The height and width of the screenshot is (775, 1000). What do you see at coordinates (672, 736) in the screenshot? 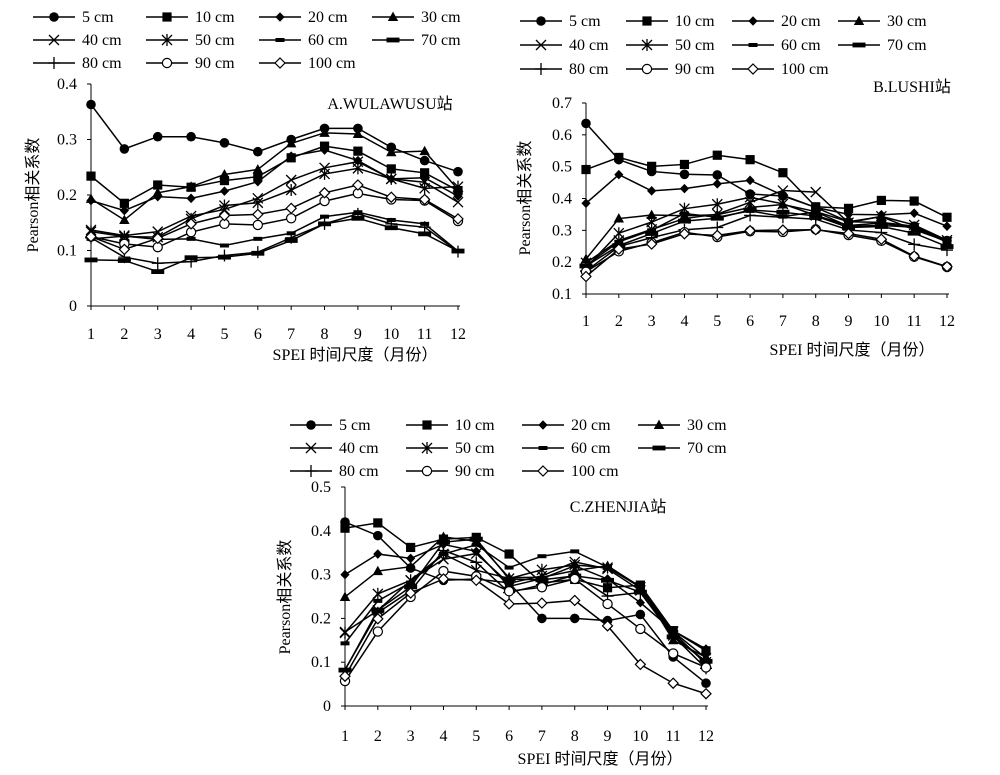
I see `x-tick-label: 11` at bounding box center [672, 736].